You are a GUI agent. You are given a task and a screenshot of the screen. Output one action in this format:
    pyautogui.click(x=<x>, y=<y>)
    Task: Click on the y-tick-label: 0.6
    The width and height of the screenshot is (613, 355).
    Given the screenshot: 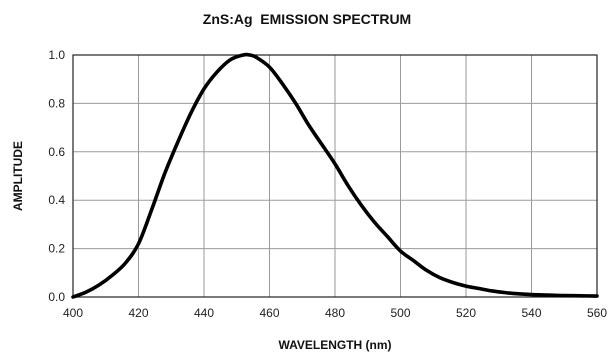 What is the action you would take?
    pyautogui.click(x=56, y=152)
    